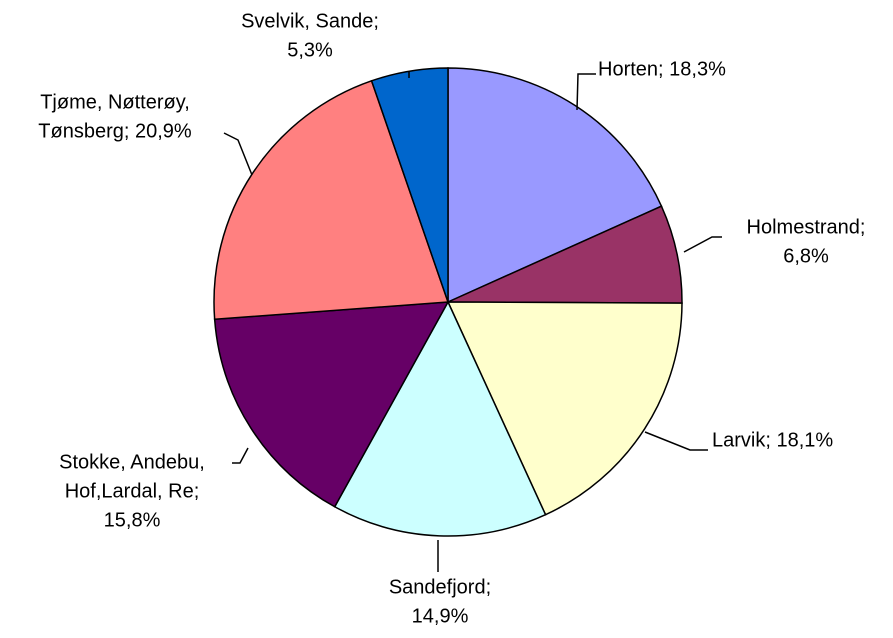  I want to click on data-label: 5,3%, so click(310, 50).